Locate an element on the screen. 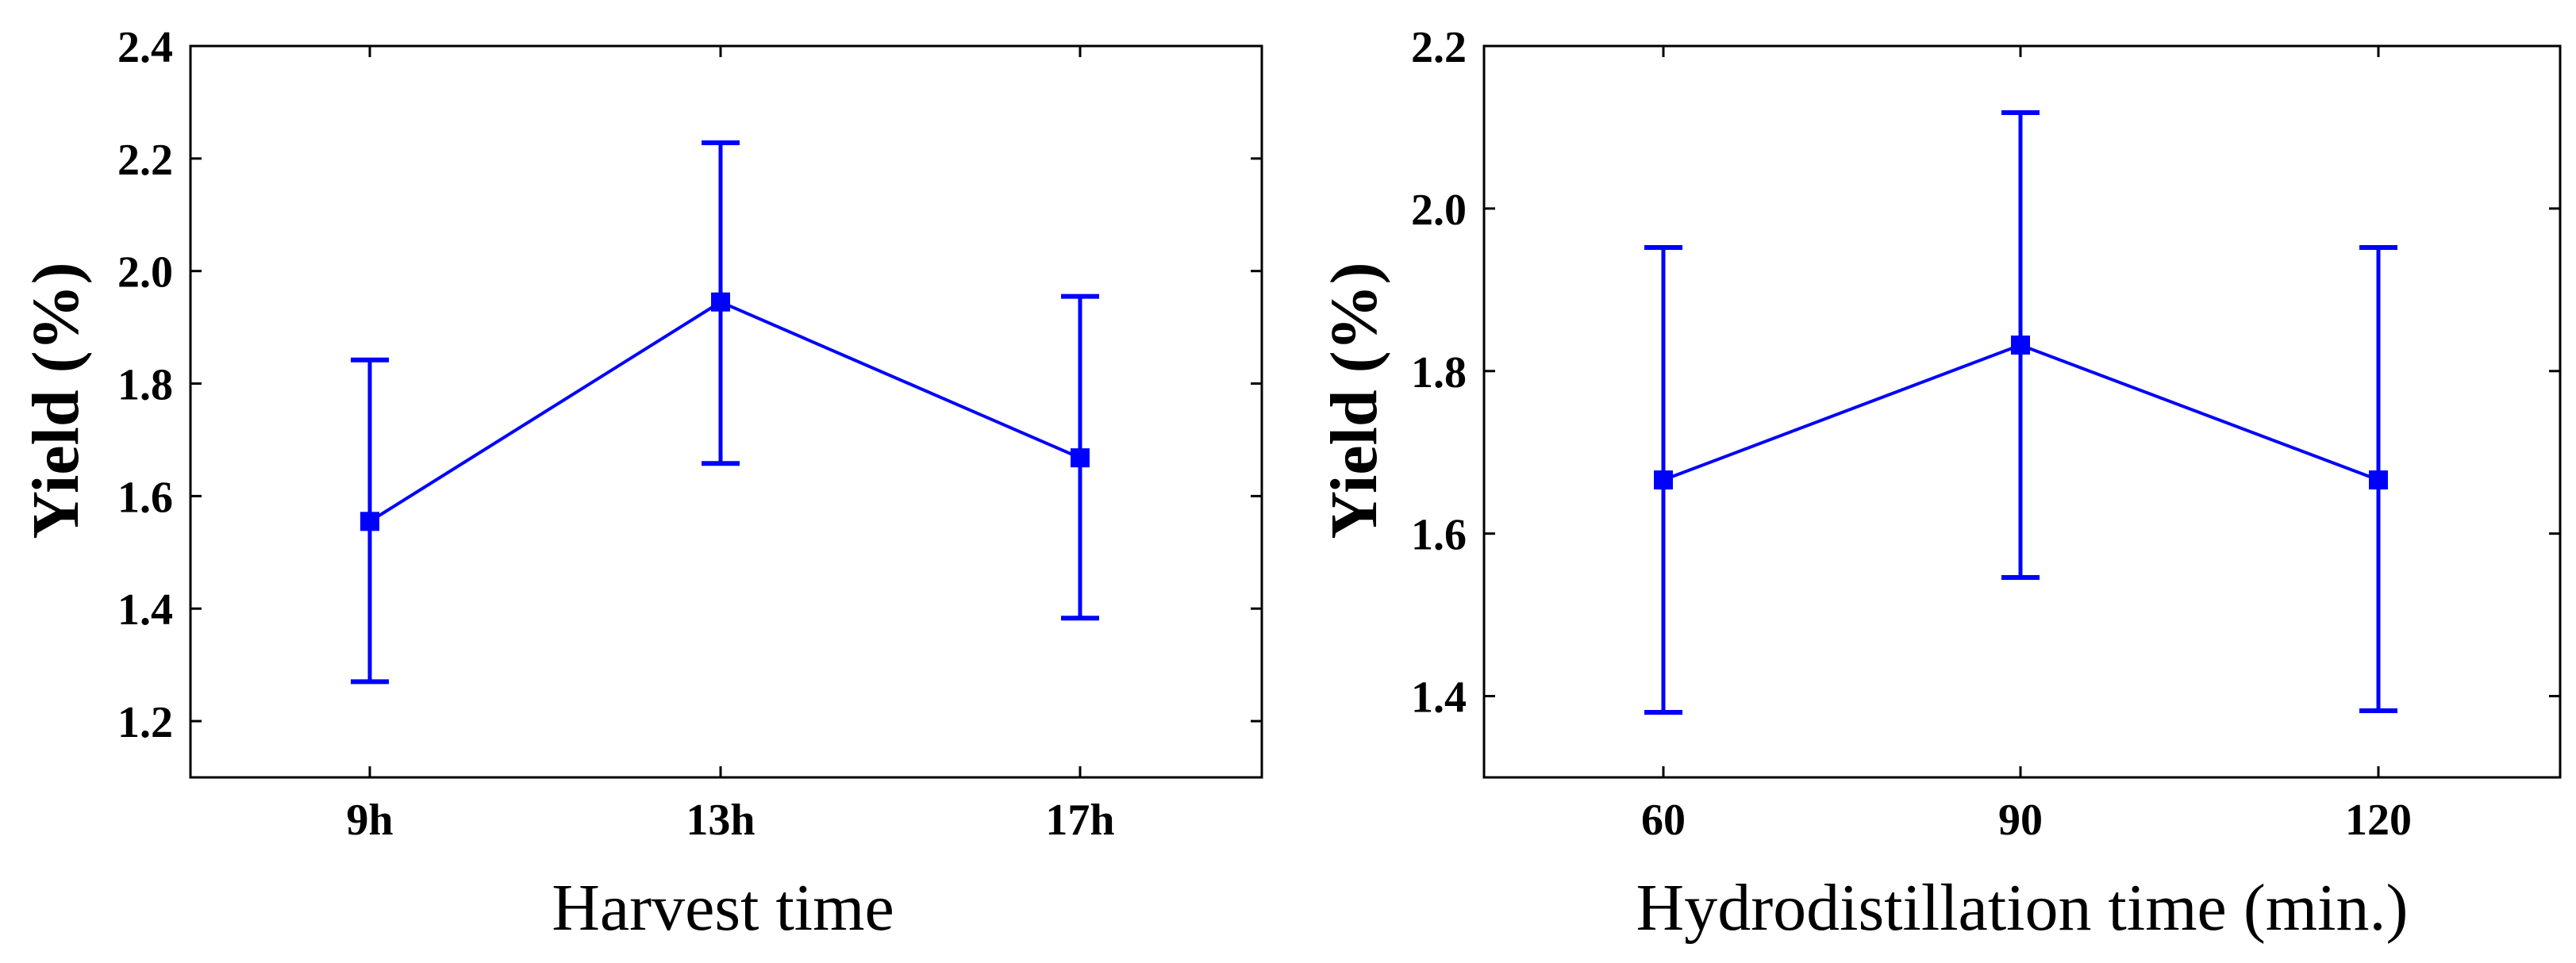 Image resolution: width=2576 pixels, height=963 pixels. x-tick-label: 120 is located at coordinates (2378, 820).